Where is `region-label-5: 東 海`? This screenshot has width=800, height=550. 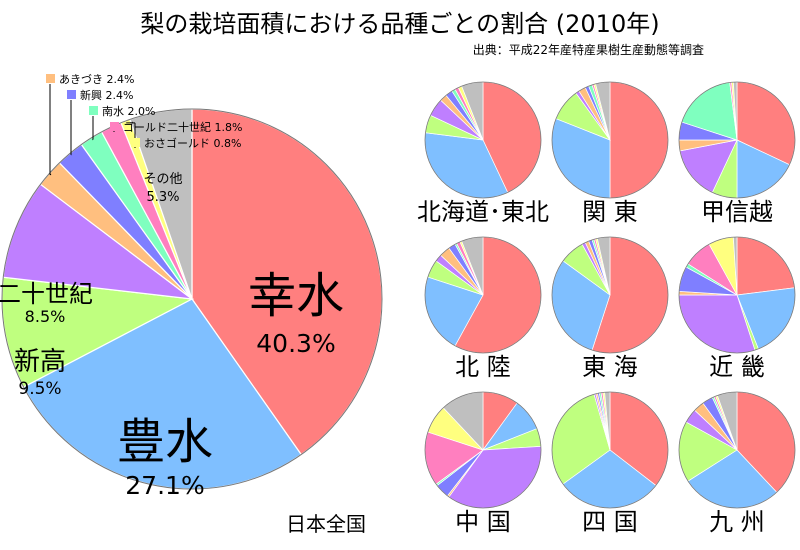
region-label-5: 東 海 is located at coordinates (610, 367).